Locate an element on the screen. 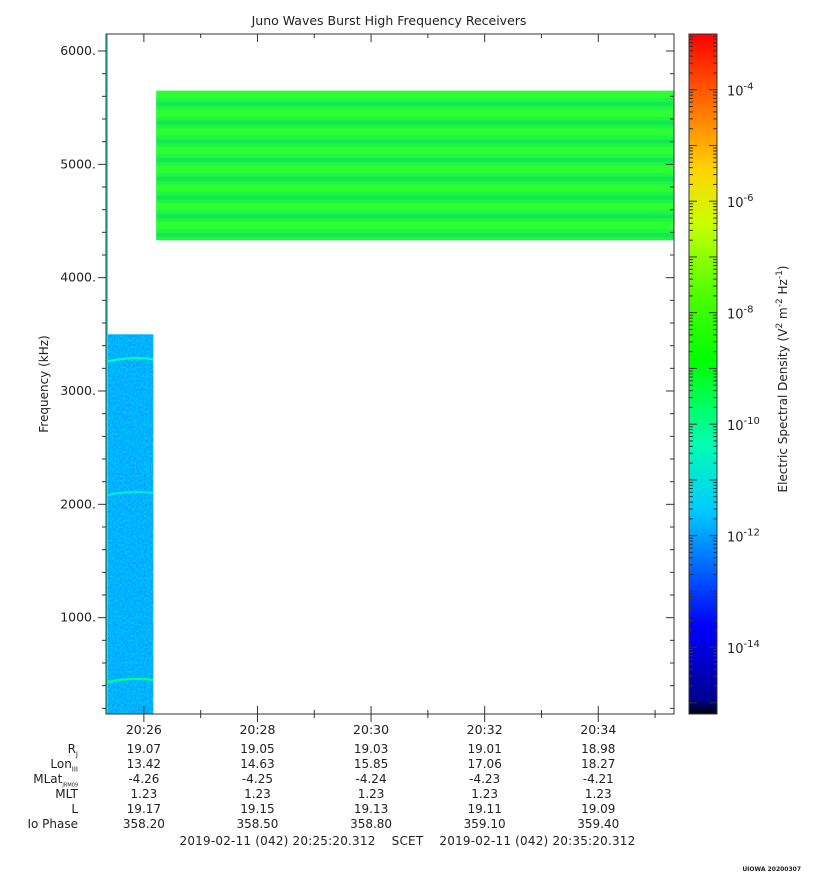 The height and width of the screenshot is (880, 815). ephemeris-value: 19.03 is located at coordinates (371, 749).